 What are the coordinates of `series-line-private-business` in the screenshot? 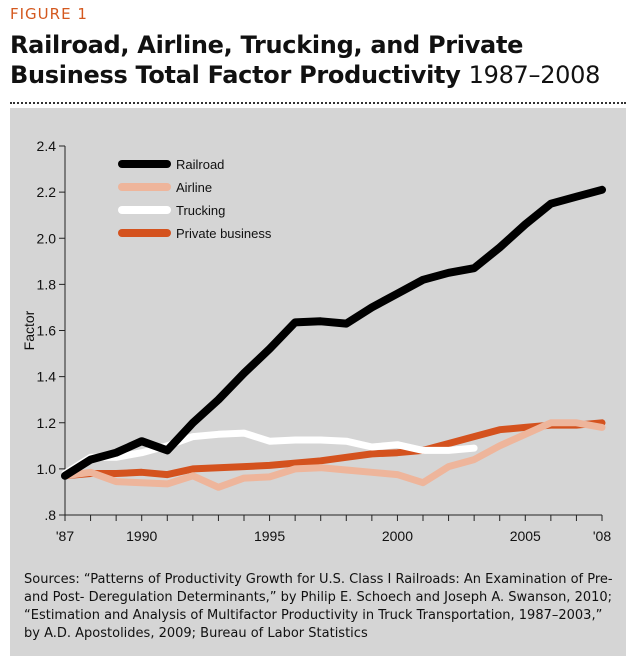 It's located at (333, 449).